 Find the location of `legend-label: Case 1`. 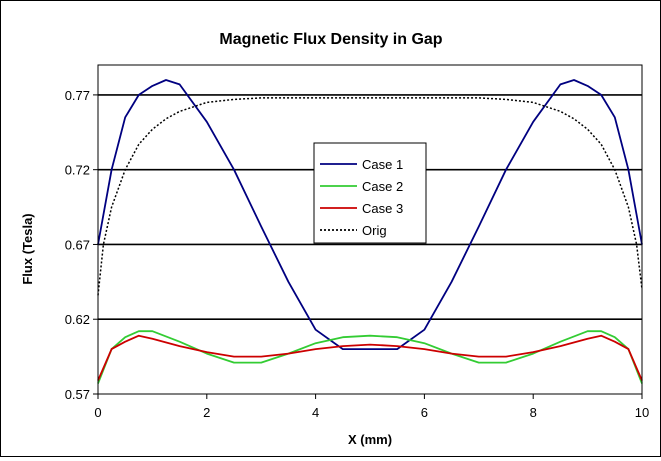

legend-label: Case 1 is located at coordinates (382, 164).